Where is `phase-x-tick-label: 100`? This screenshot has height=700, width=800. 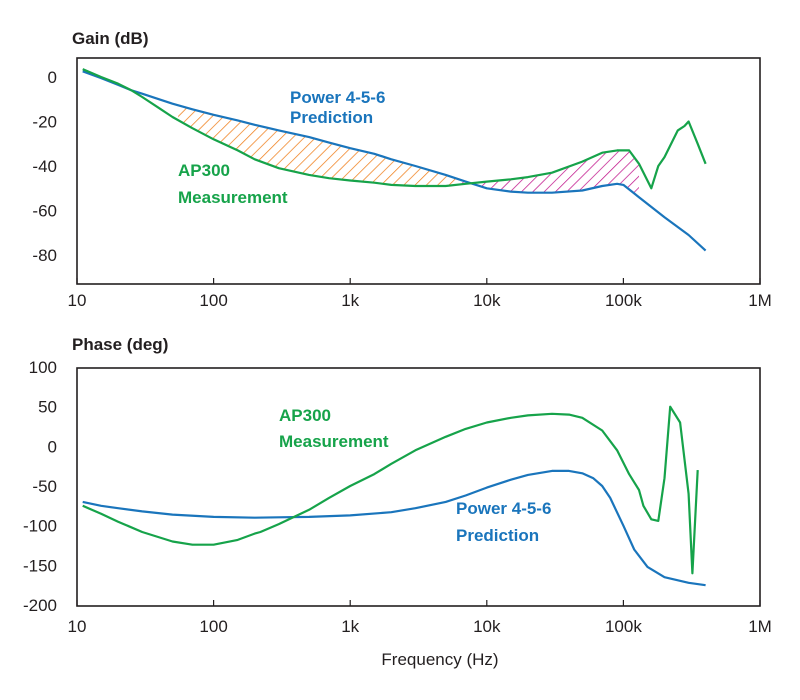 phase-x-tick-label: 100 is located at coordinates (213, 626).